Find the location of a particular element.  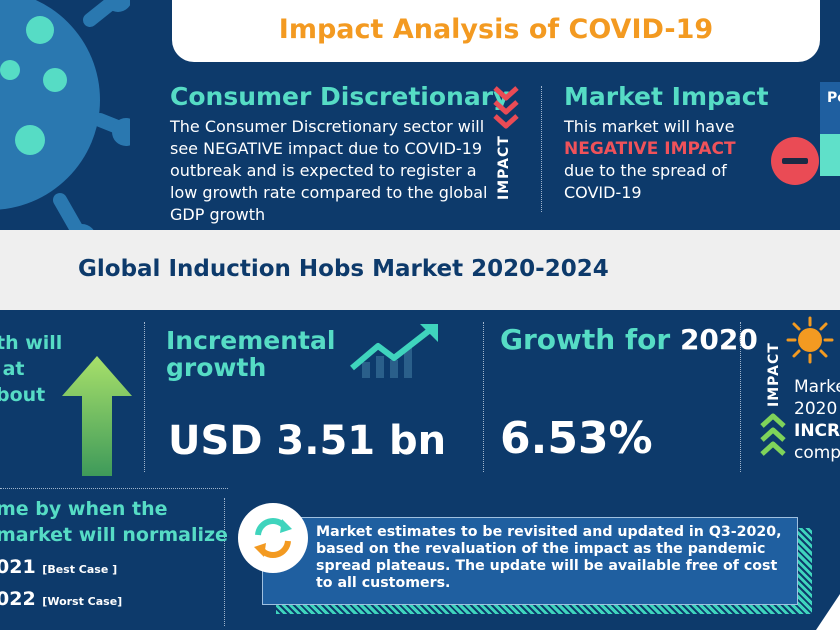

growth-heading: Growth for 2020 is located at coordinates (629, 339).